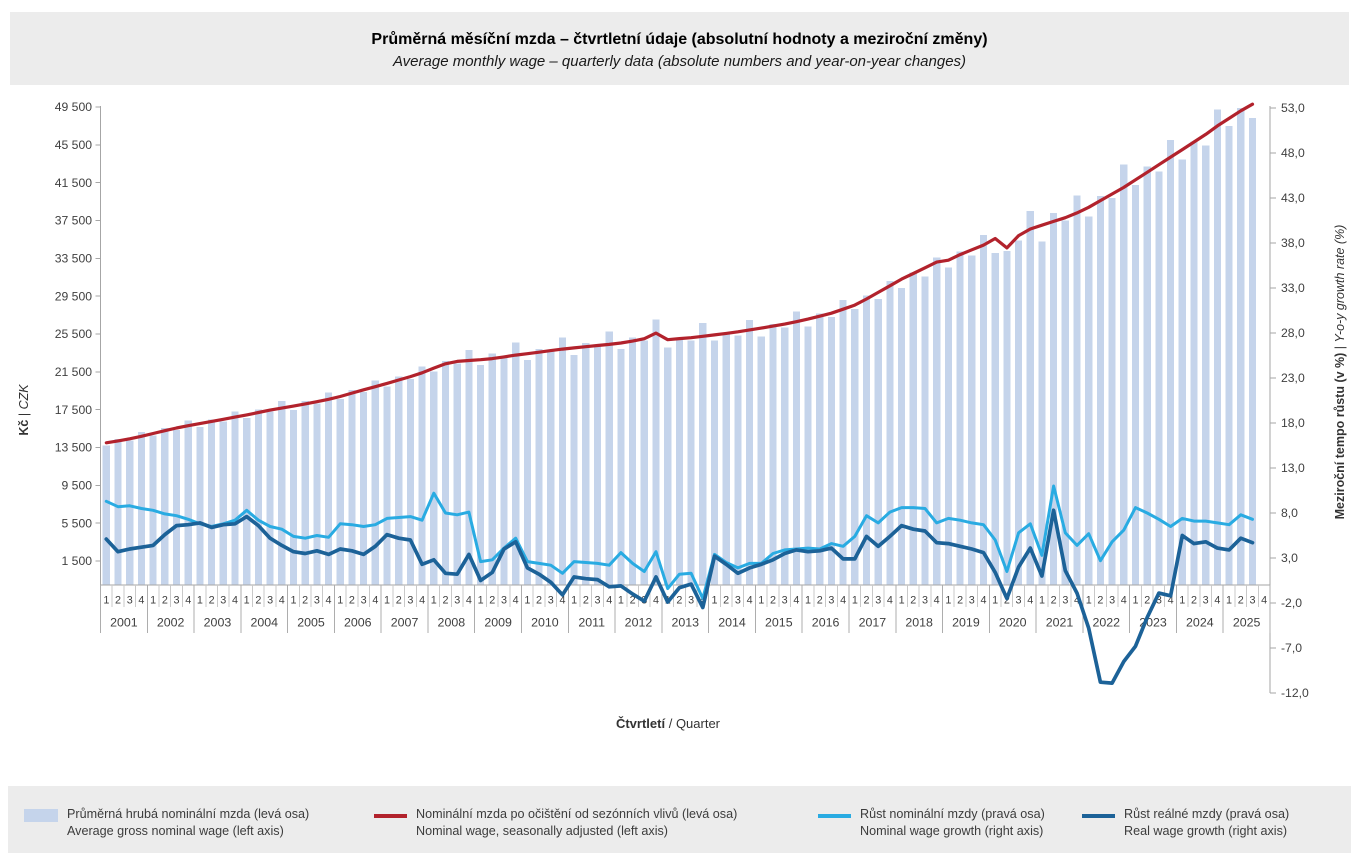 This screenshot has width=1359, height=866. I want to click on year-label: 2022, so click(1106, 623).